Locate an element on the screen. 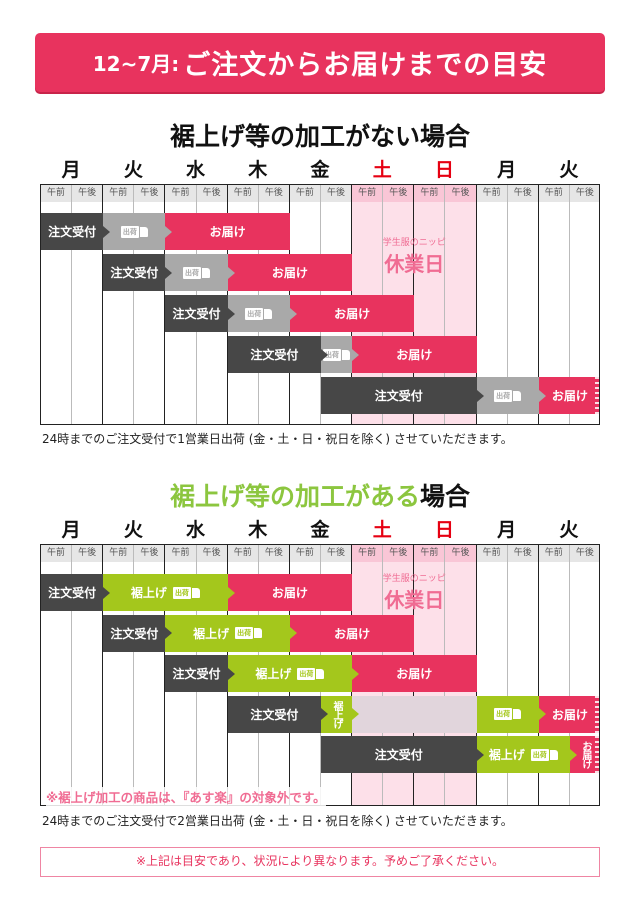 Image resolution: width=640 pixels, height=900 pixels. section1-title-text: 裾上げ等の加工がない場合 is located at coordinates (319, 136).